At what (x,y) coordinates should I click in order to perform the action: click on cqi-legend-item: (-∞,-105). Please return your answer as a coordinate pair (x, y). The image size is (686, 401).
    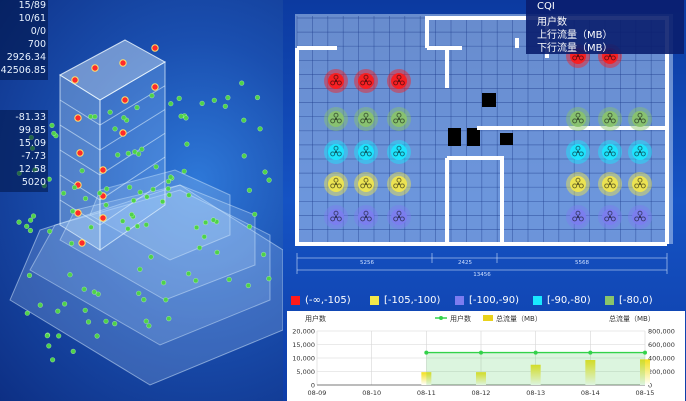
    Looking at the image, I should click on (321, 300).